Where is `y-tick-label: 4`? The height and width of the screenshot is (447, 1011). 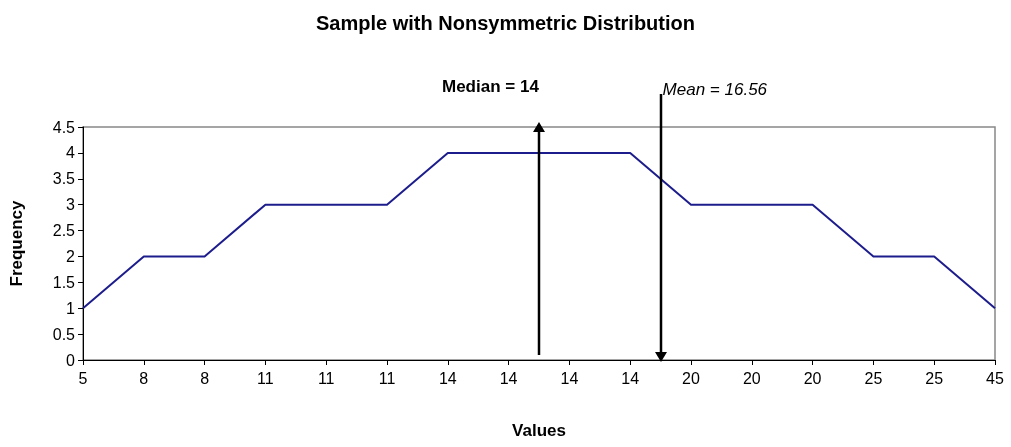 y-tick-label: 4 is located at coordinates (71, 153).